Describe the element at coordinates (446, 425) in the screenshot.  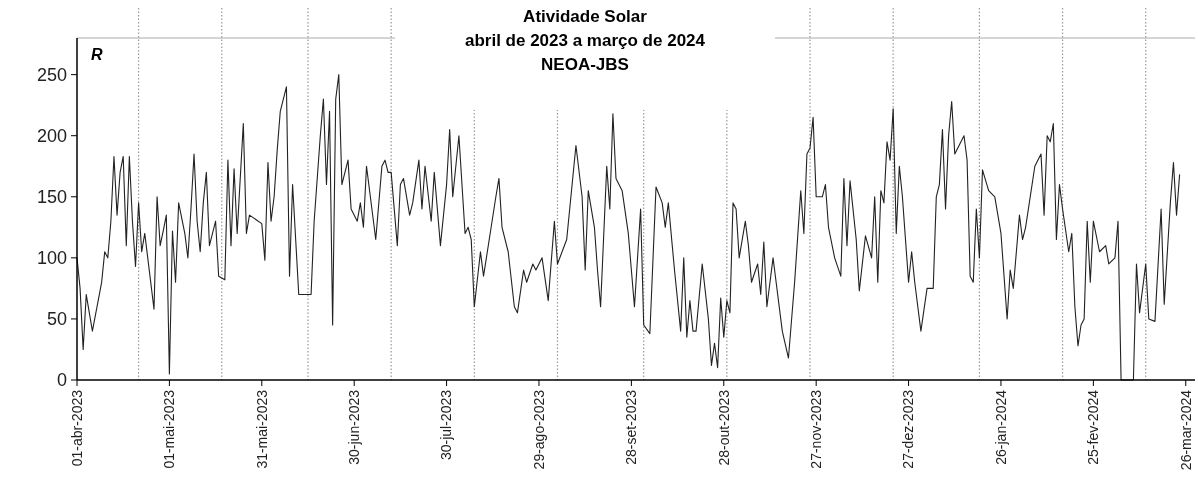
I see `x-tick-label: 30-jul-2023` at that location.